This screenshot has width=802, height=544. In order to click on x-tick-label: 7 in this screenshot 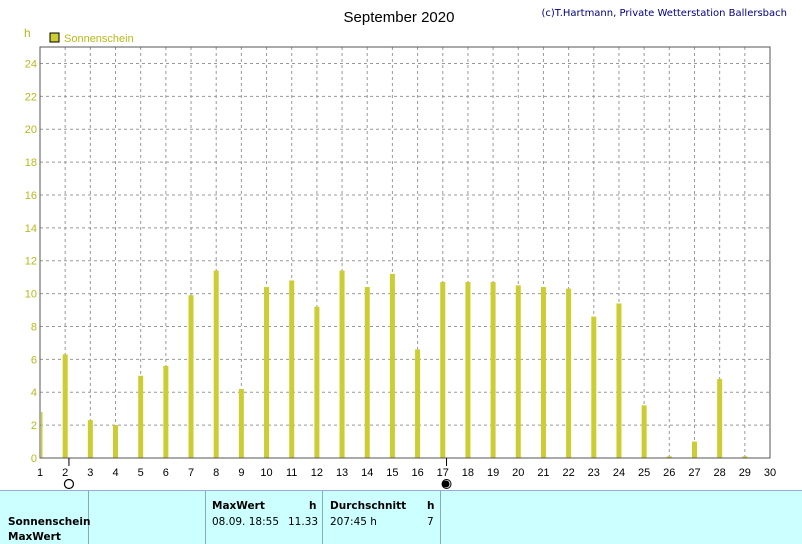, I will do `click(191, 473)`.